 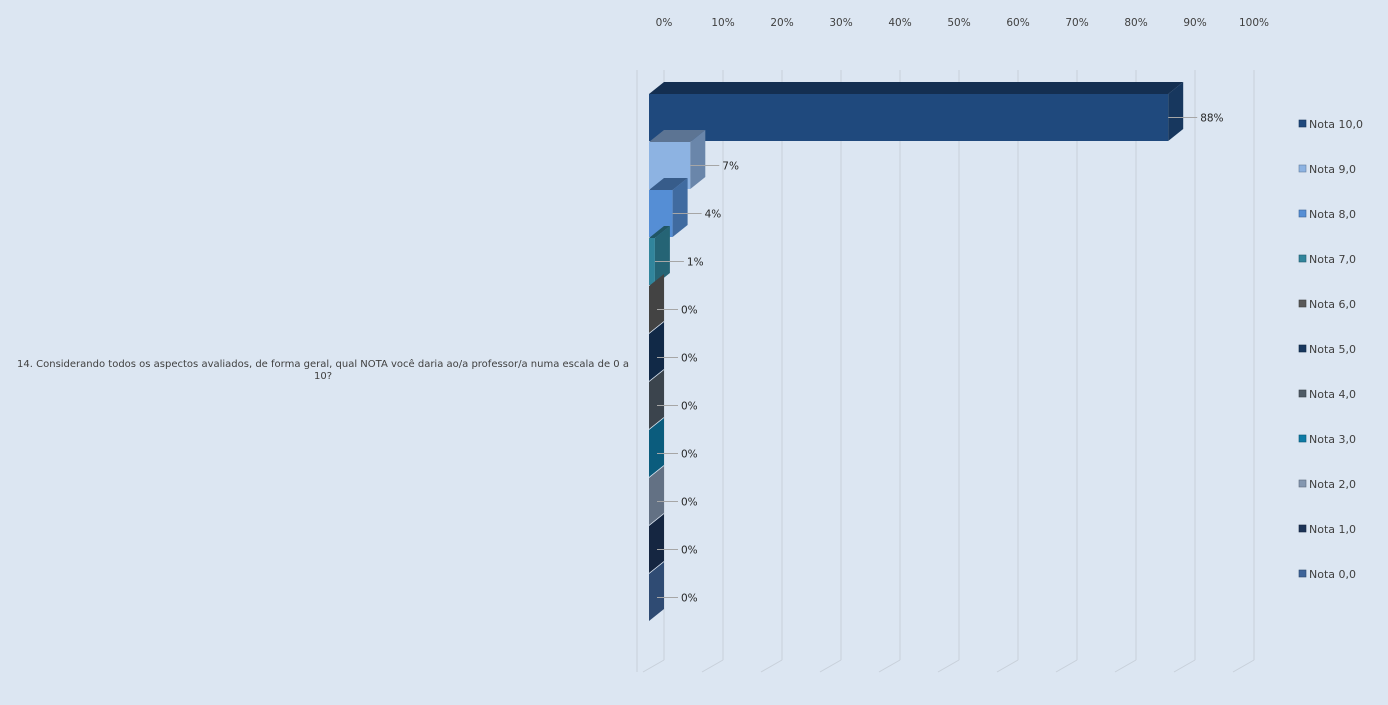 What do you see at coordinates (958, 23) in the screenshot?
I see `x-tick-label: 50%` at bounding box center [958, 23].